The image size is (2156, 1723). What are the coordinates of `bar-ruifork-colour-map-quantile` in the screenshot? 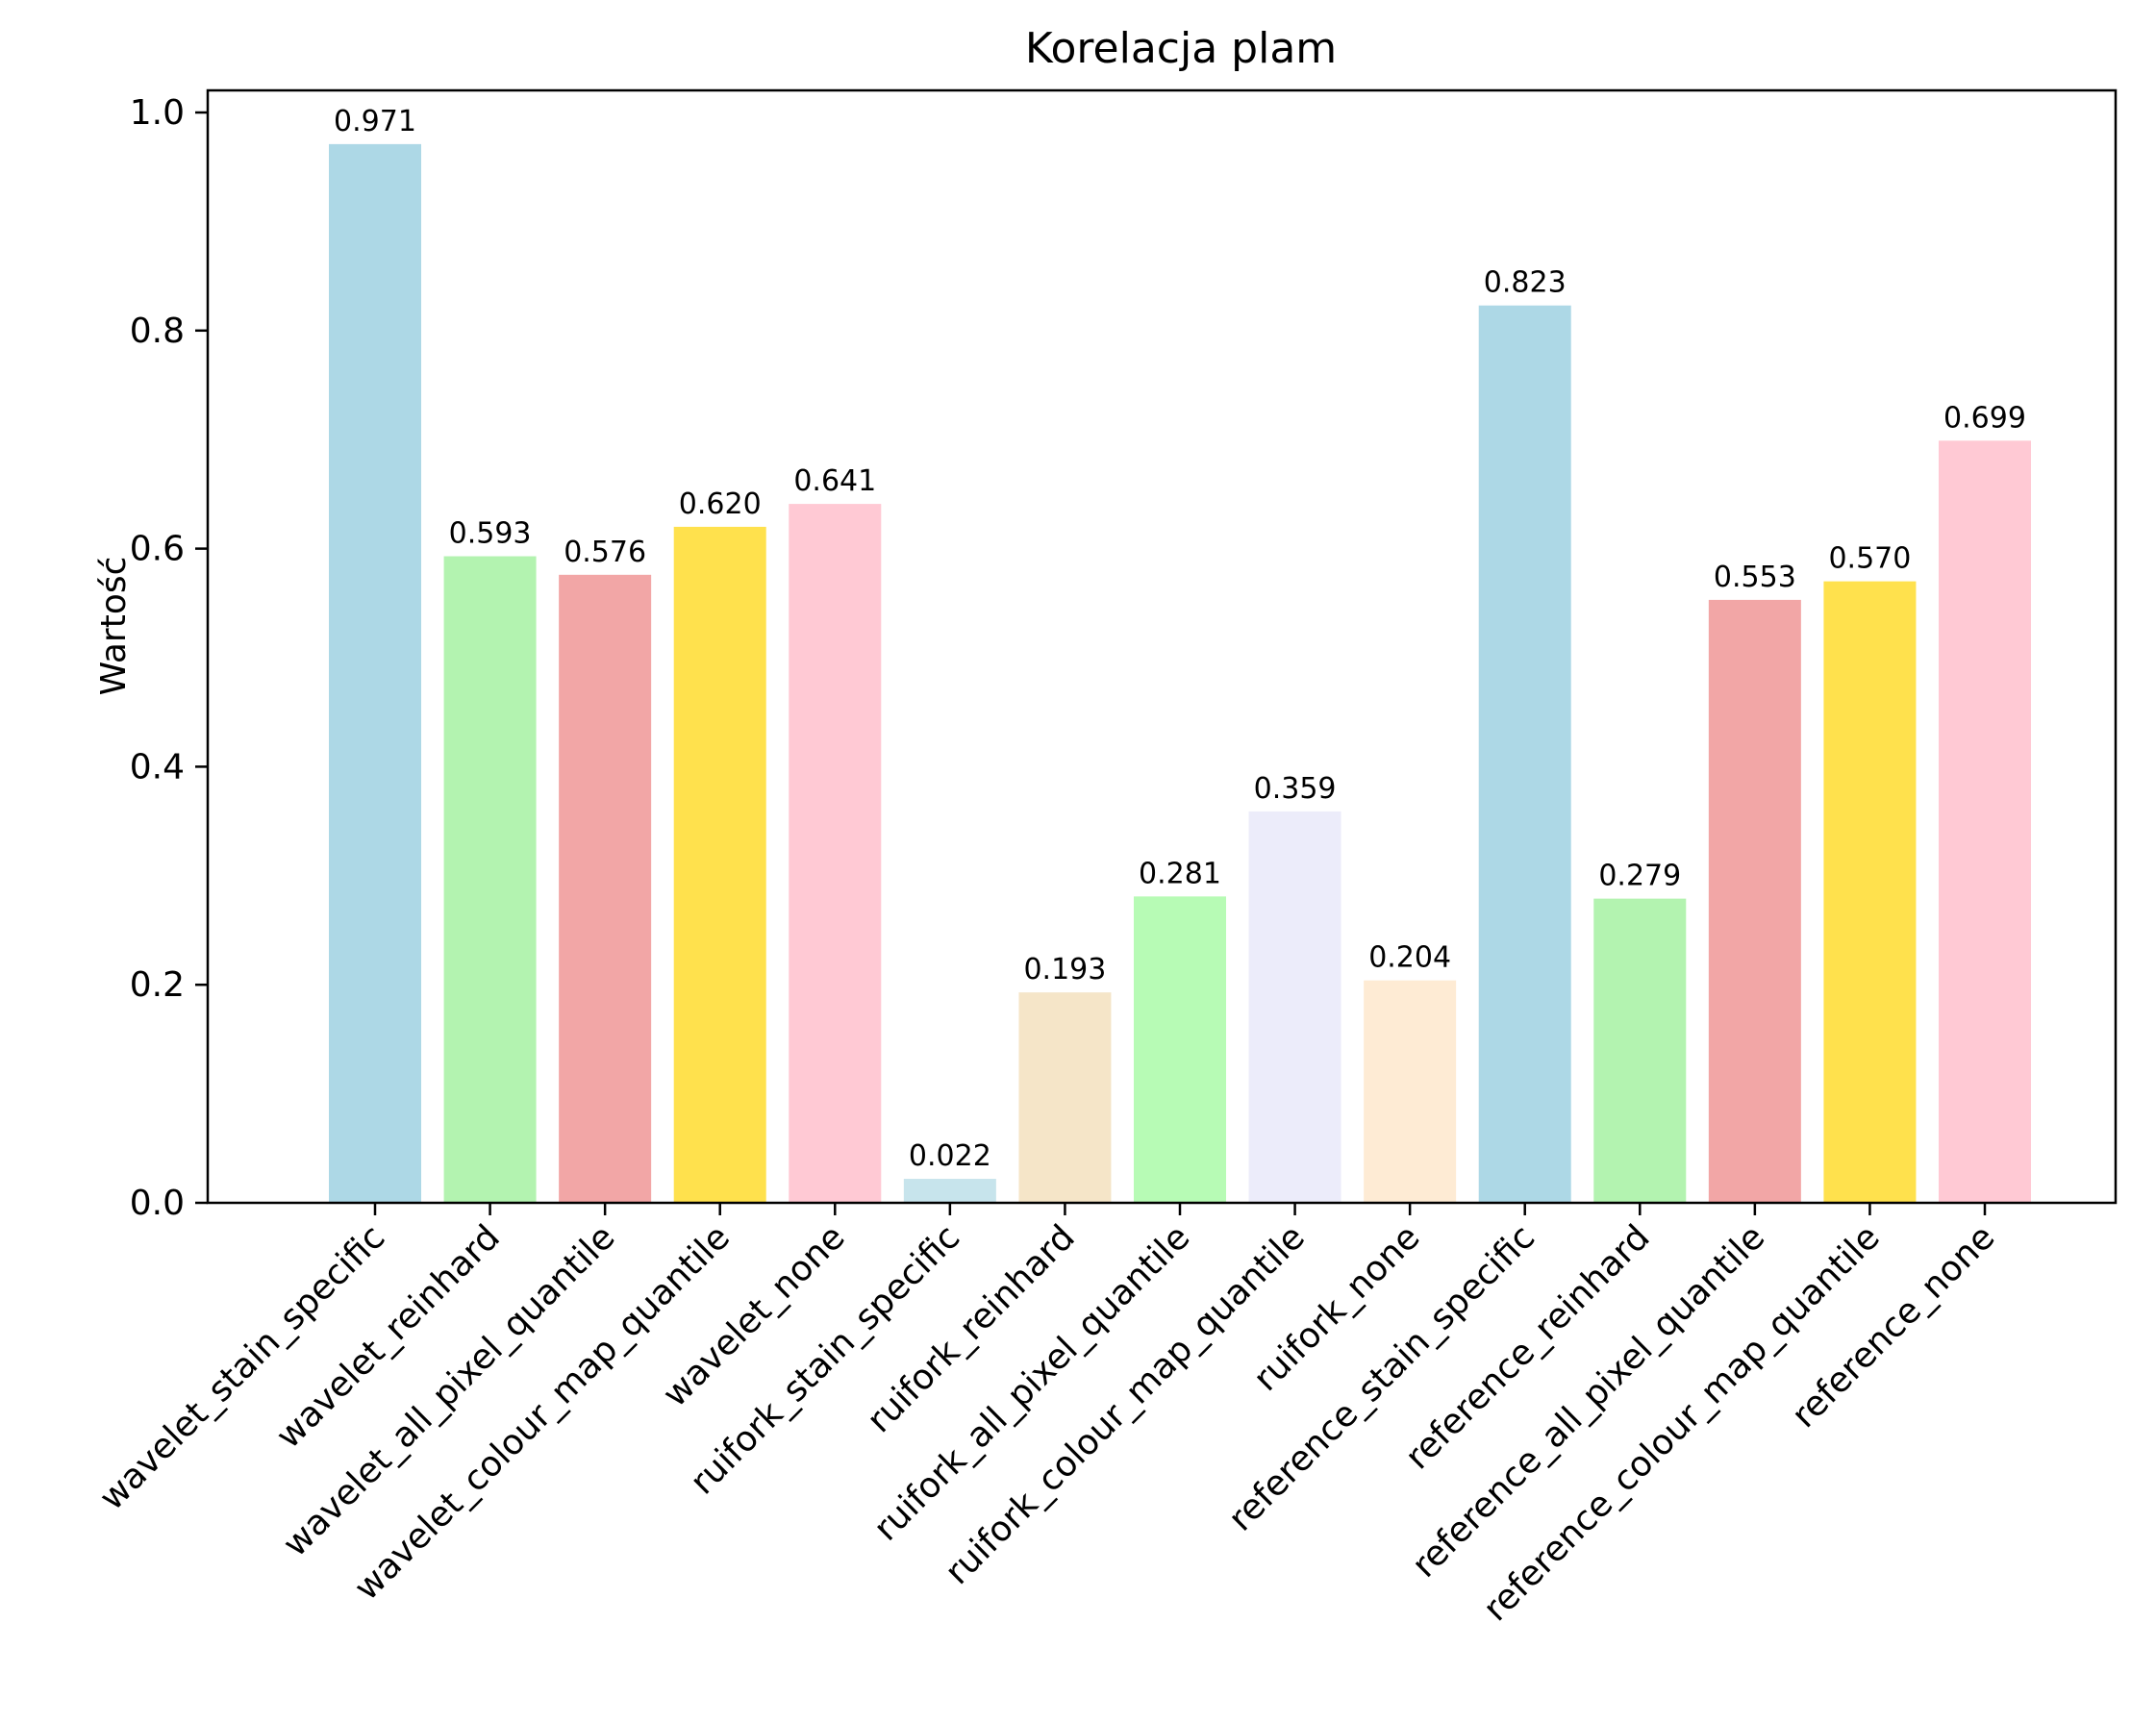 It's located at (1294, 1007).